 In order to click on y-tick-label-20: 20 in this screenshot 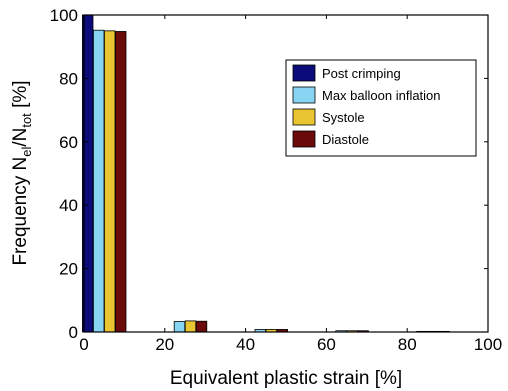, I will do `click(68, 269)`.